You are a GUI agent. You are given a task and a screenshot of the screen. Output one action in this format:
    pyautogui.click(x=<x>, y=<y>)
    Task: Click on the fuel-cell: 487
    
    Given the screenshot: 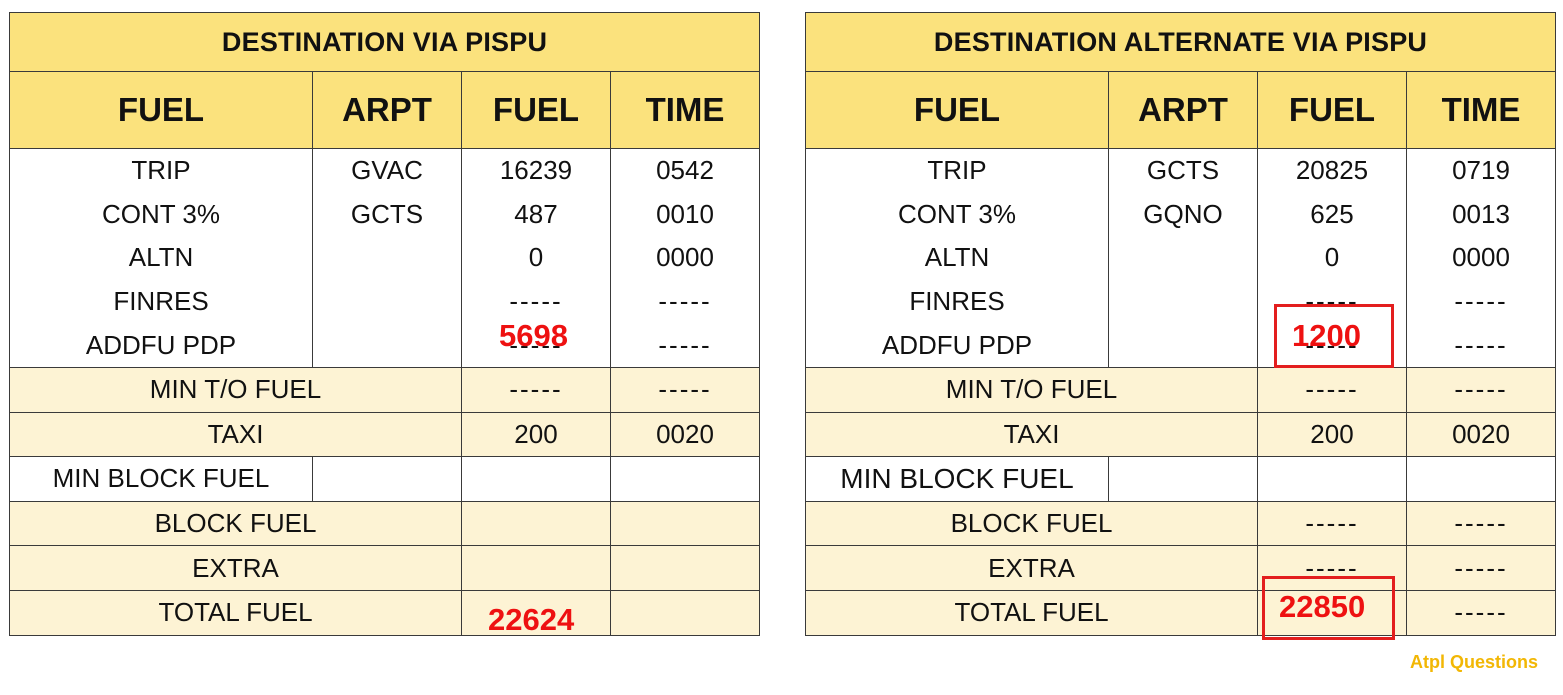 What is the action you would take?
    pyautogui.click(x=536, y=214)
    